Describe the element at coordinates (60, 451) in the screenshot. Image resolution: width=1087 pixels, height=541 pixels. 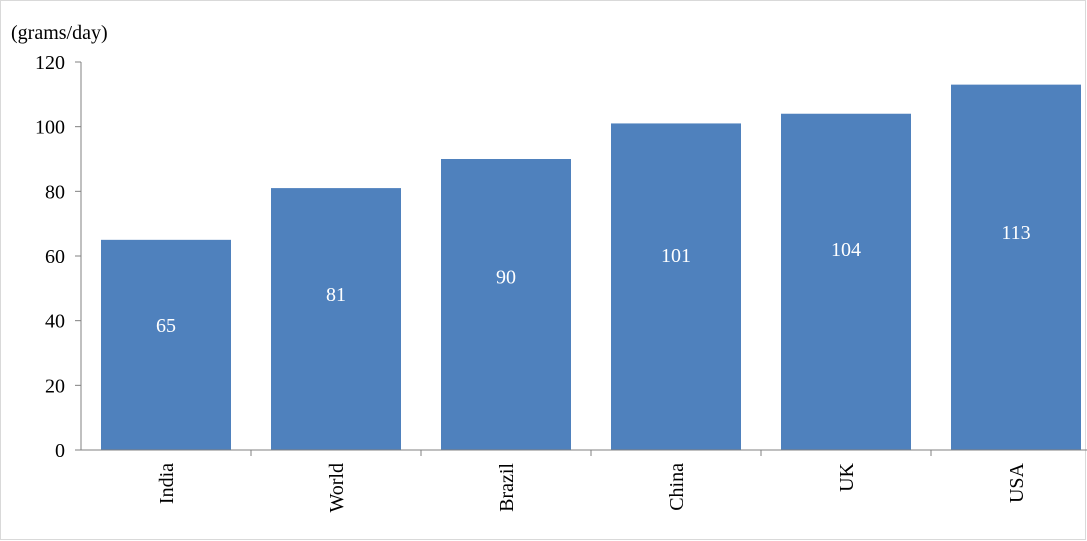
I see `y-tick-label: 0` at that location.